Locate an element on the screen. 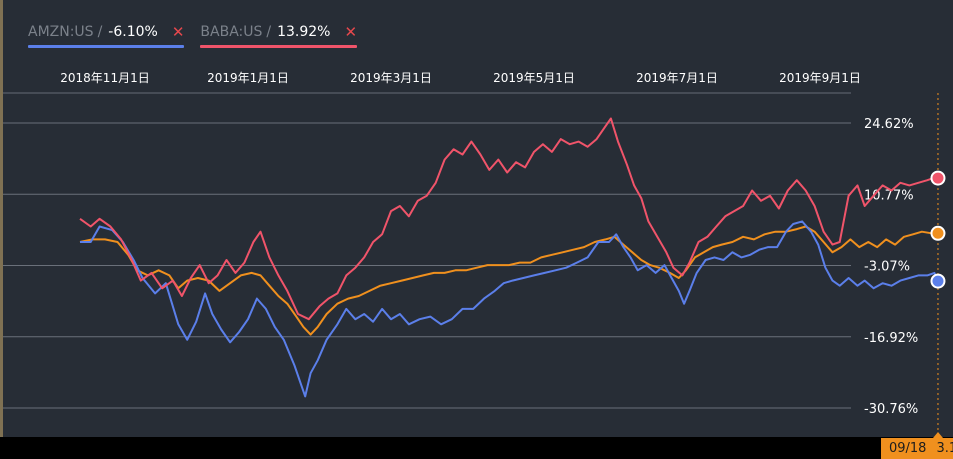 The width and height of the screenshot is (953, 459). legend-symbol: AMZN:US is located at coordinates (61, 32).